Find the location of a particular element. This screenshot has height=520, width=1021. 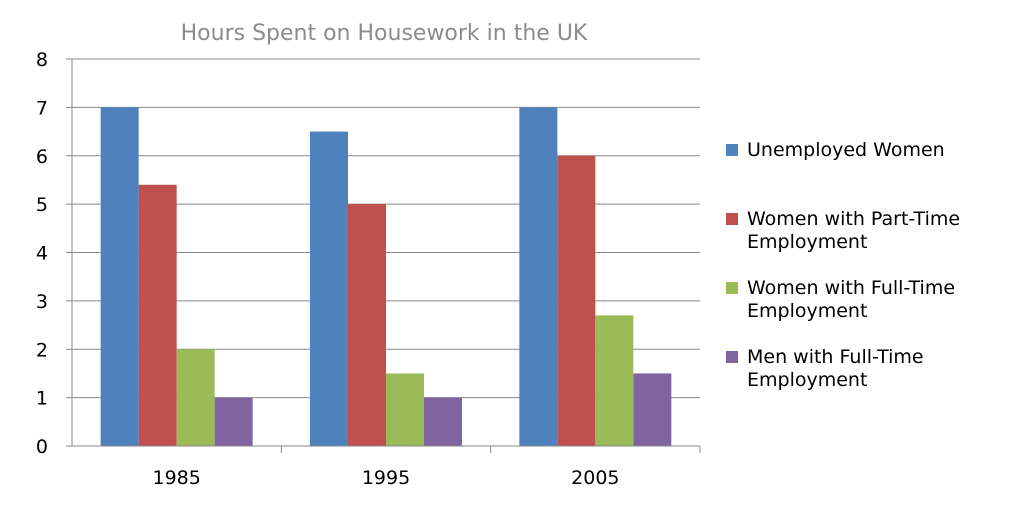

y-tick-label: 4 is located at coordinates (42, 254).